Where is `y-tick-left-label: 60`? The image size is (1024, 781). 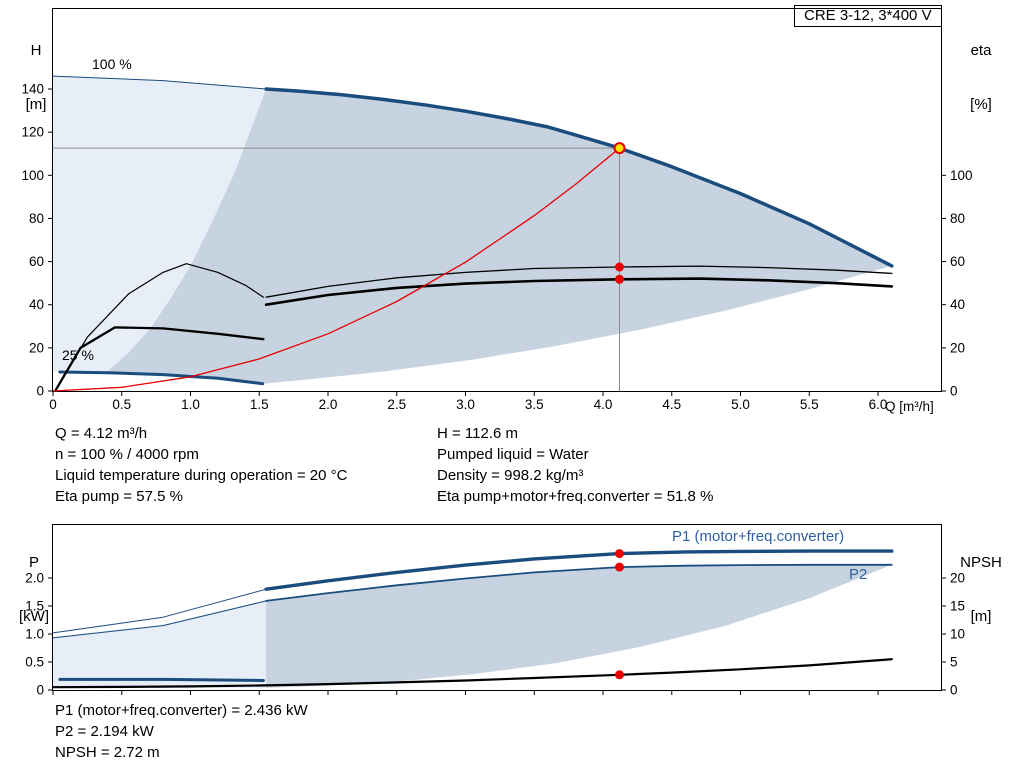 y-tick-left-label: 60 is located at coordinates (36, 261).